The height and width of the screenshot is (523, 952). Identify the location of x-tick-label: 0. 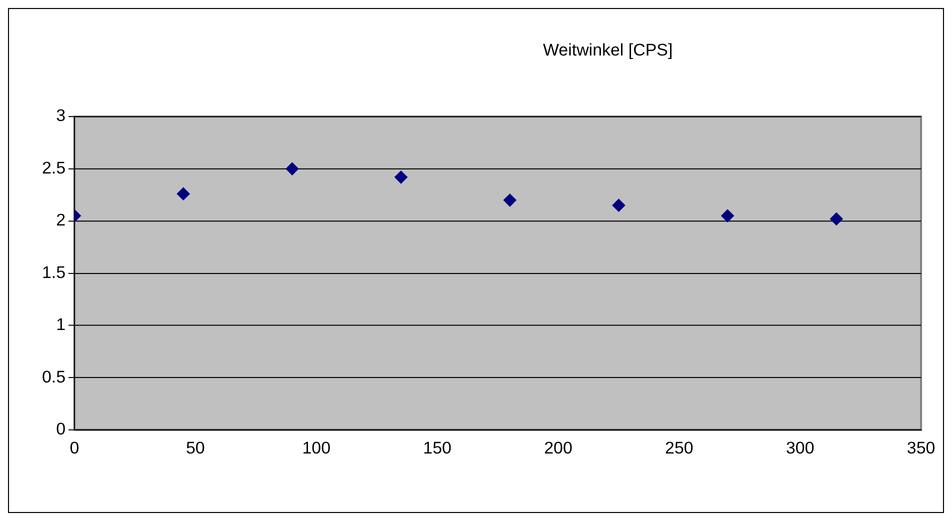
(75, 448).